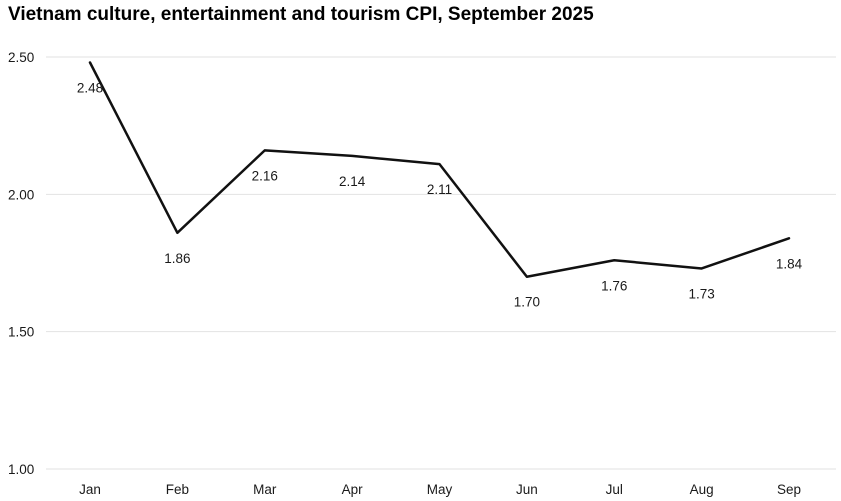 The image size is (841, 501). I want to click on y-tick-label: 2.00, so click(21, 194).